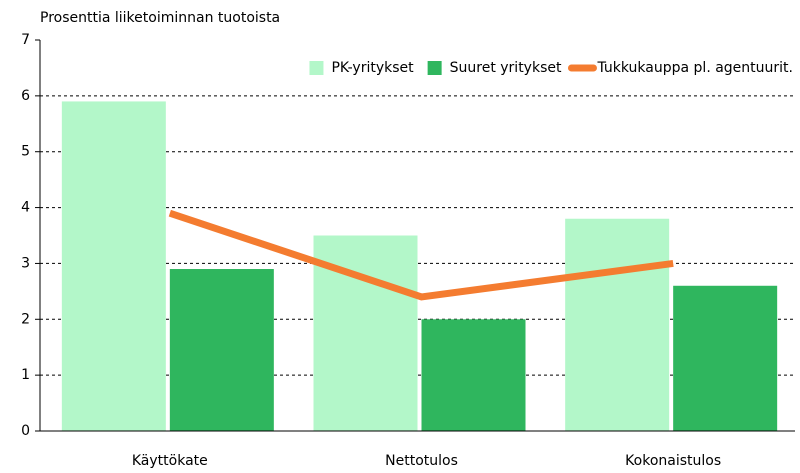  Describe the element at coordinates (372, 68) in the screenshot. I see `legend-label: PK-yritykset` at that location.